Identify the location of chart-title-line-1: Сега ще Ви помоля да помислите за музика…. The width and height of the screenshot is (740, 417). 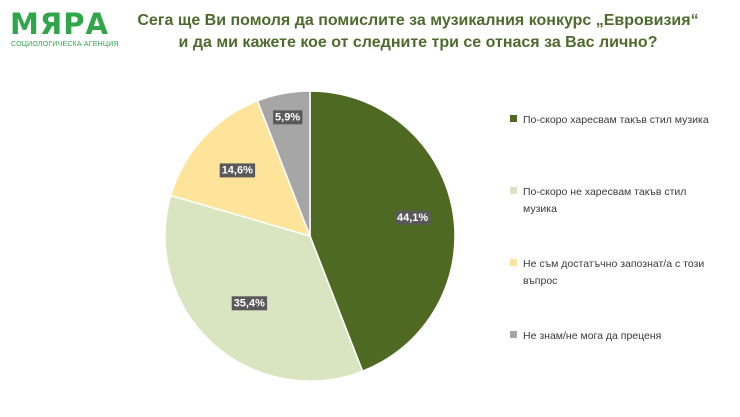
(418, 20).